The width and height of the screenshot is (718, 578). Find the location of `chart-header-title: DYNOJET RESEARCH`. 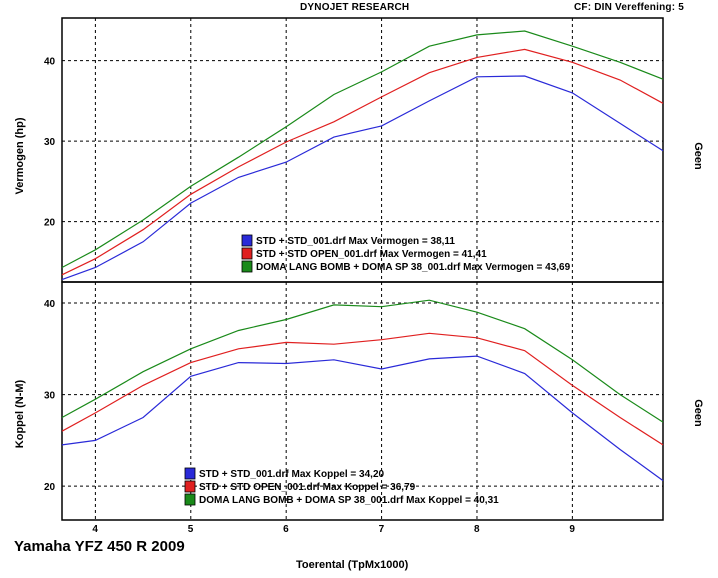

chart-header-title: DYNOJET RESEARCH is located at coordinates (355, 7).